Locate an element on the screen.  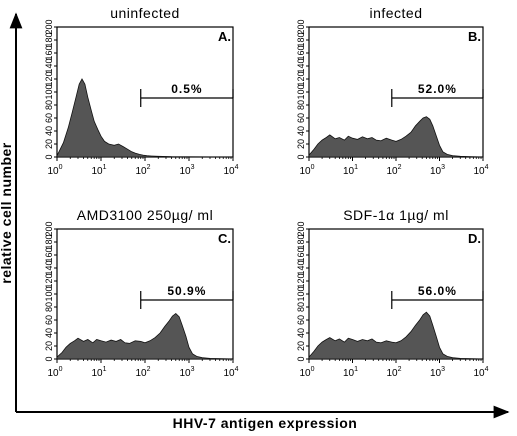
panel-a-ytick-label: 0 is located at coordinates (49, 156).